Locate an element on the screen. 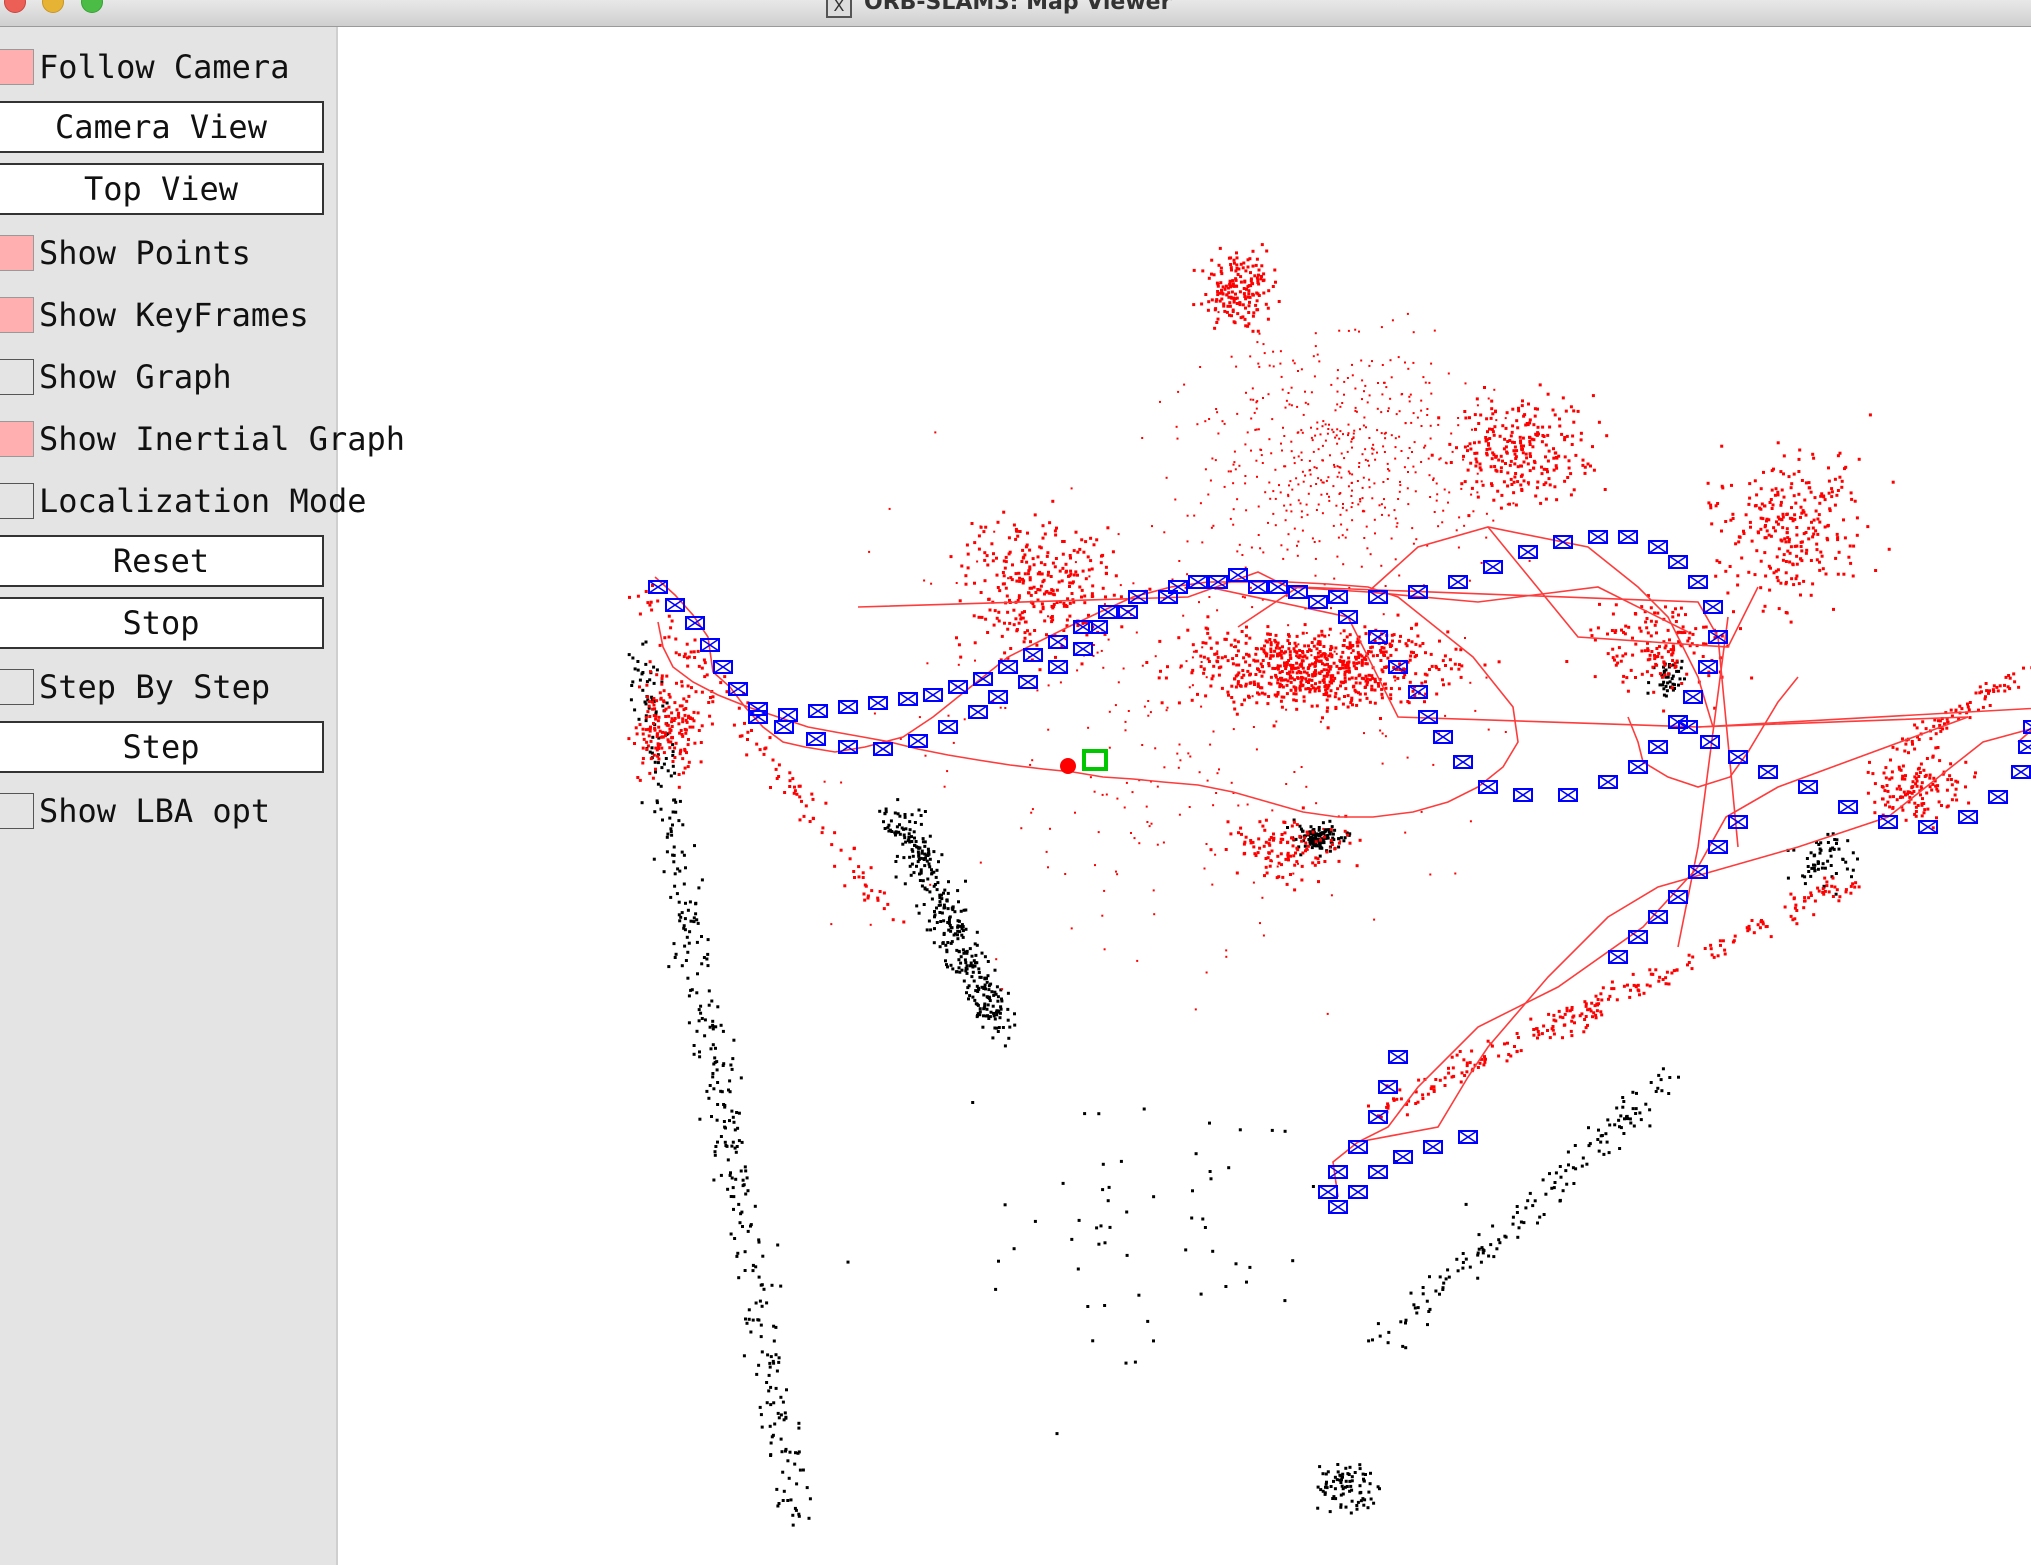 The height and width of the screenshot is (1565, 2031). minimize-window-button is located at coordinates (53, 6).